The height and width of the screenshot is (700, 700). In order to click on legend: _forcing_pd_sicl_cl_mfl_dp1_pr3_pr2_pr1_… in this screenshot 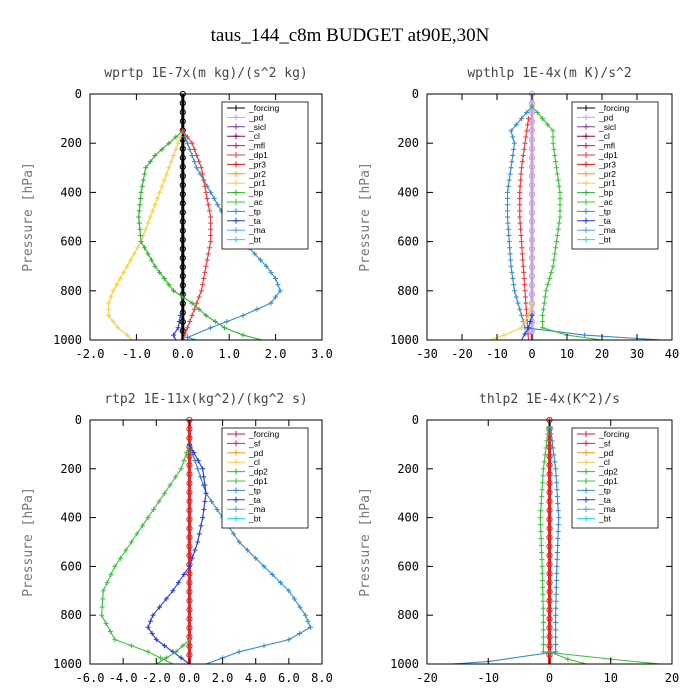, I will do `click(265, 175)`.